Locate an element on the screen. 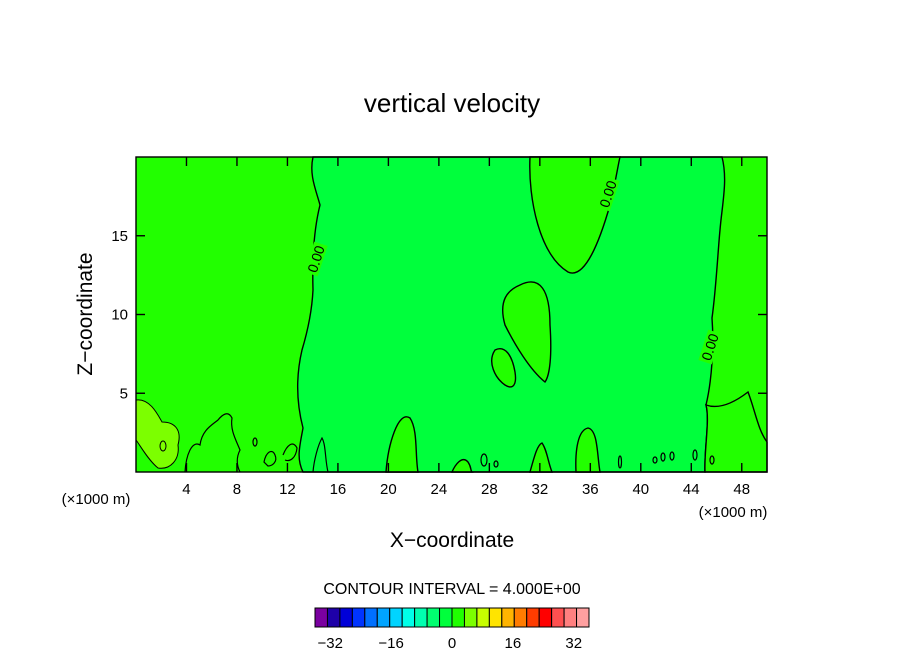 The image size is (904, 654). x-tick-label: 20 is located at coordinates (388, 489).